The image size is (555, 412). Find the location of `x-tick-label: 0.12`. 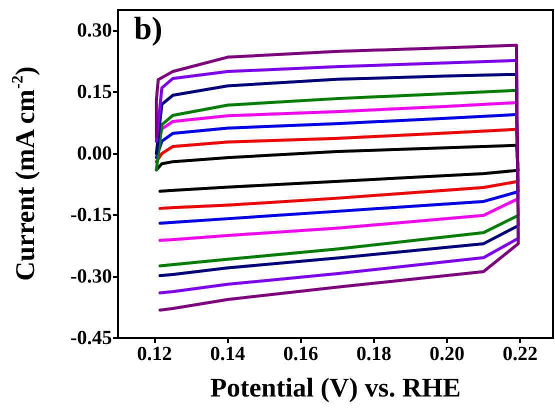

x-tick-label: 0.12 is located at coordinates (154, 354).